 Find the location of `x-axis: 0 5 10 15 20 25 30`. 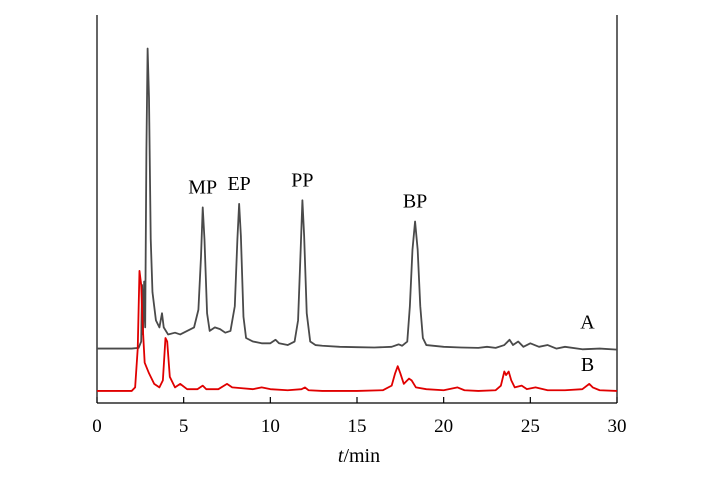

x-axis: 0 5 10 15 20 25 30 is located at coordinates (359, 417).